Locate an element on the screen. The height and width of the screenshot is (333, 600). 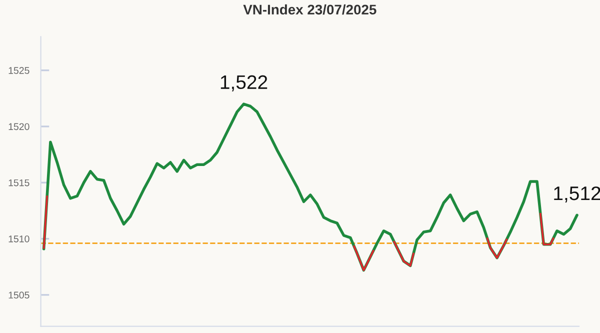
y-tick-label: 1505 is located at coordinates (19, 295).